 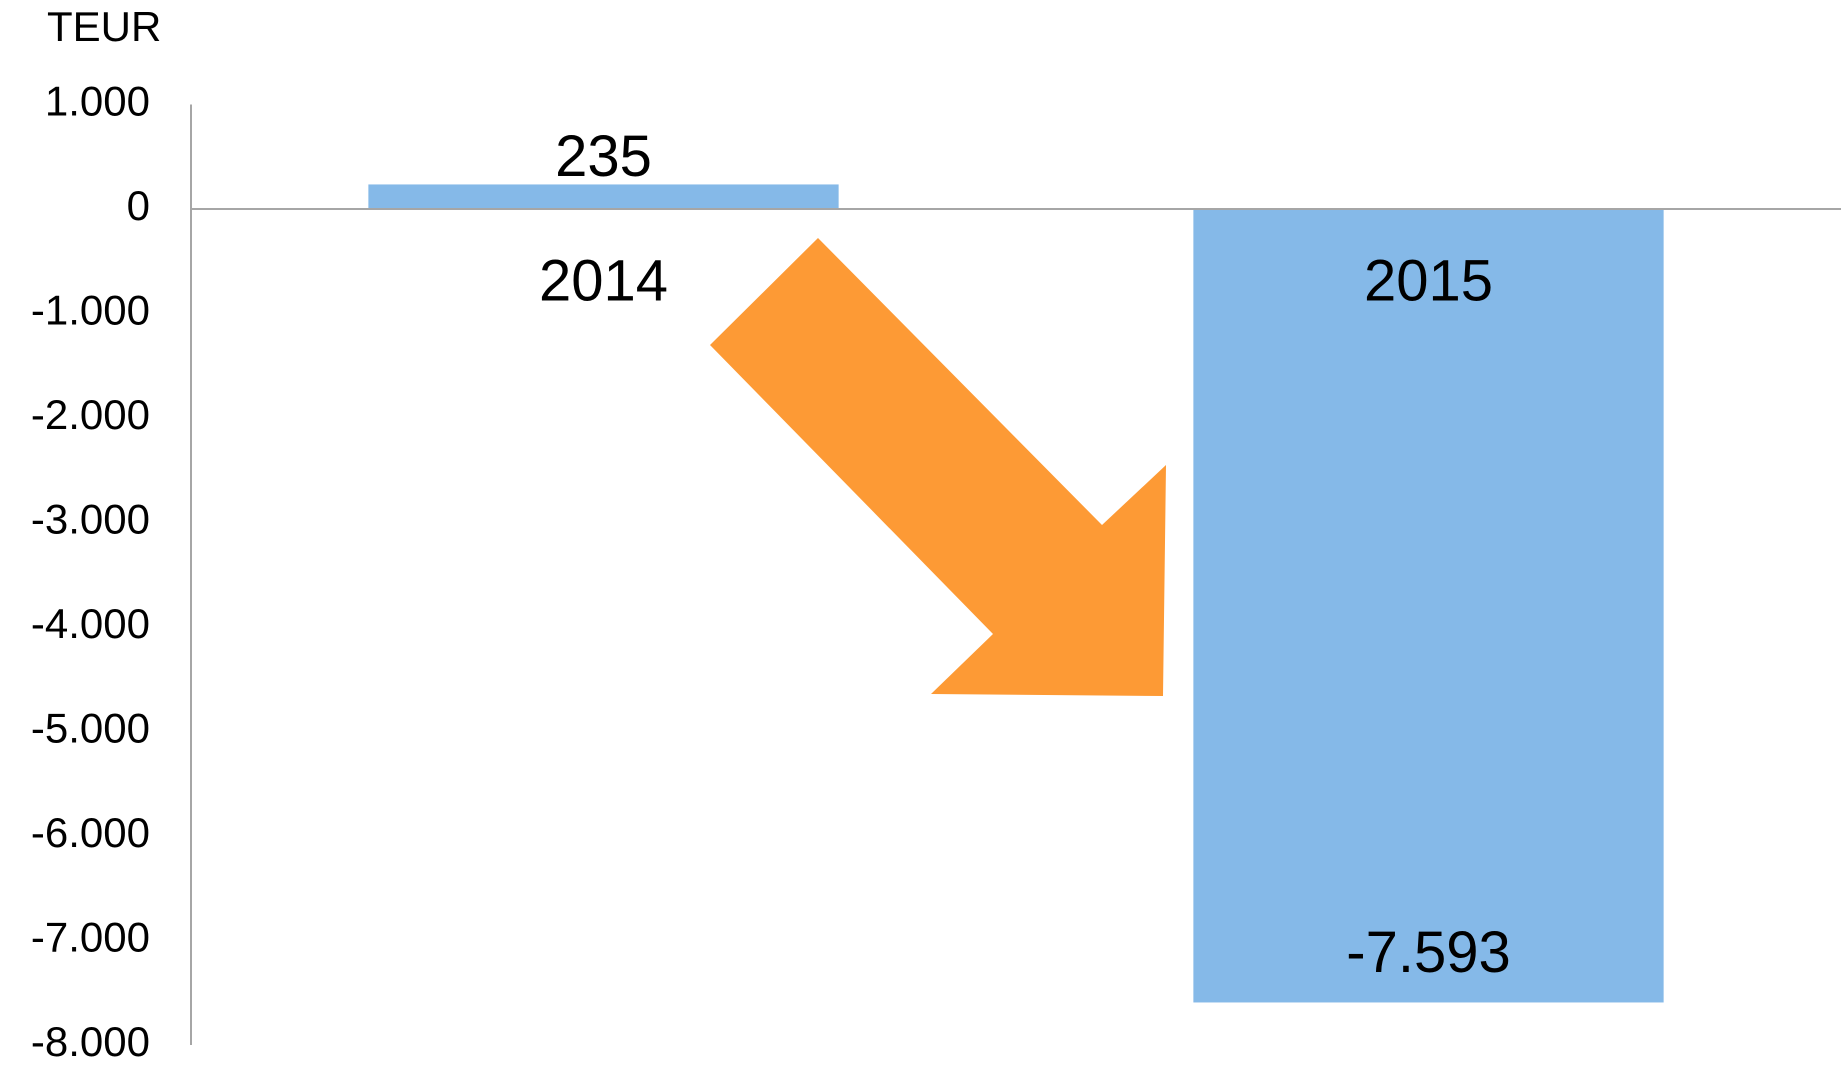 What do you see at coordinates (90, 832) in the screenshot?
I see `y-tick-label: -6.000` at bounding box center [90, 832].